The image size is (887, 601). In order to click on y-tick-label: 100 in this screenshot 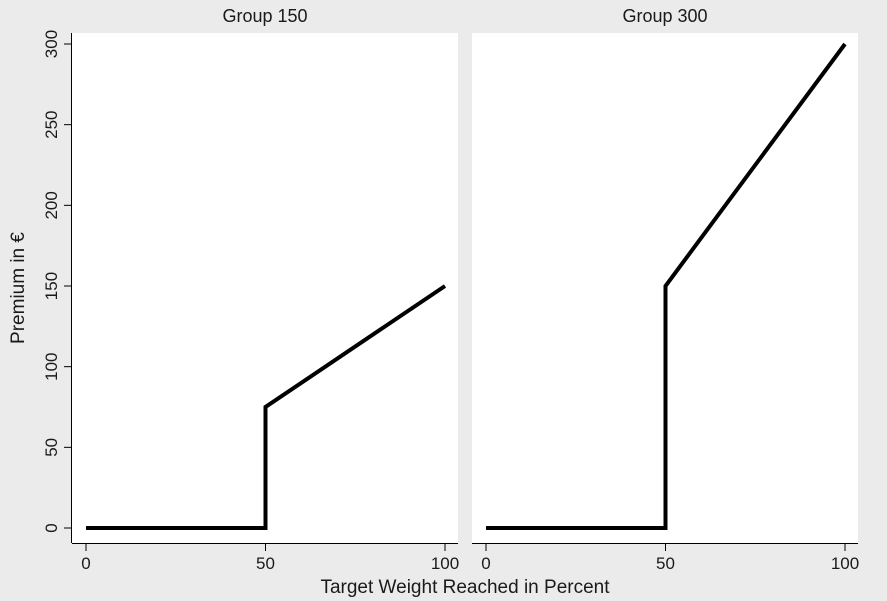, I will do `click(51, 366)`.